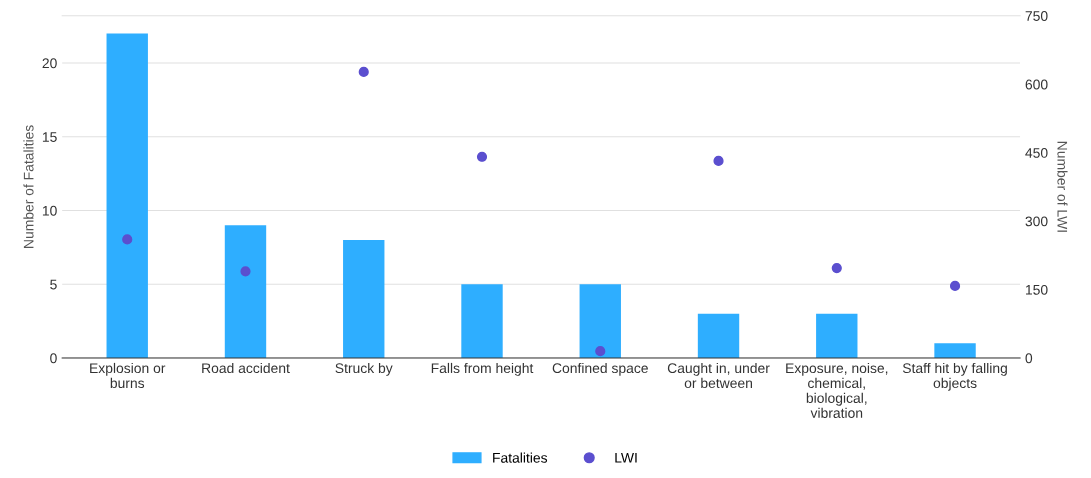 The height and width of the screenshot is (478, 1091). Describe the element at coordinates (246, 368) in the screenshot. I see `x-tick-label: Road accident` at that location.